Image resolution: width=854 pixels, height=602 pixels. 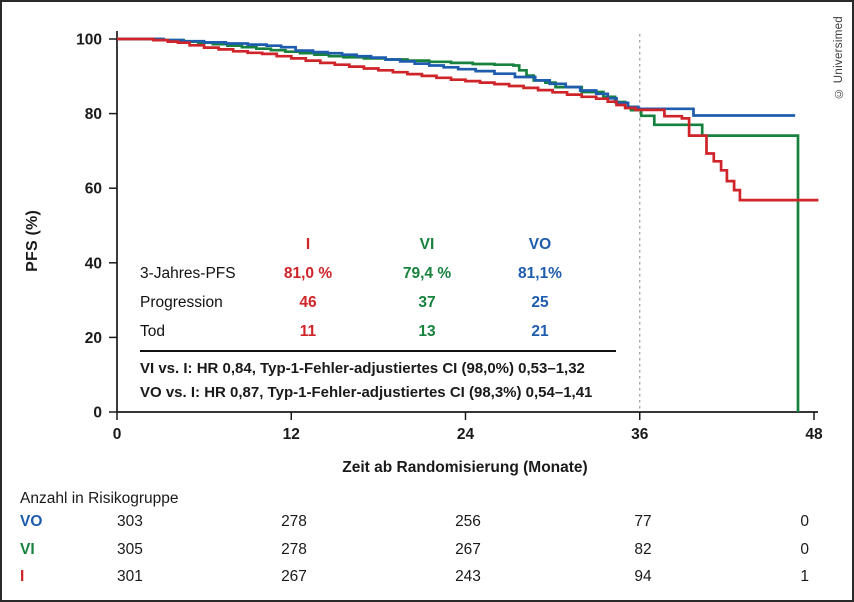 What do you see at coordinates (804, 549) in the screenshot?
I see `risk-vi-m48: 0` at bounding box center [804, 549].